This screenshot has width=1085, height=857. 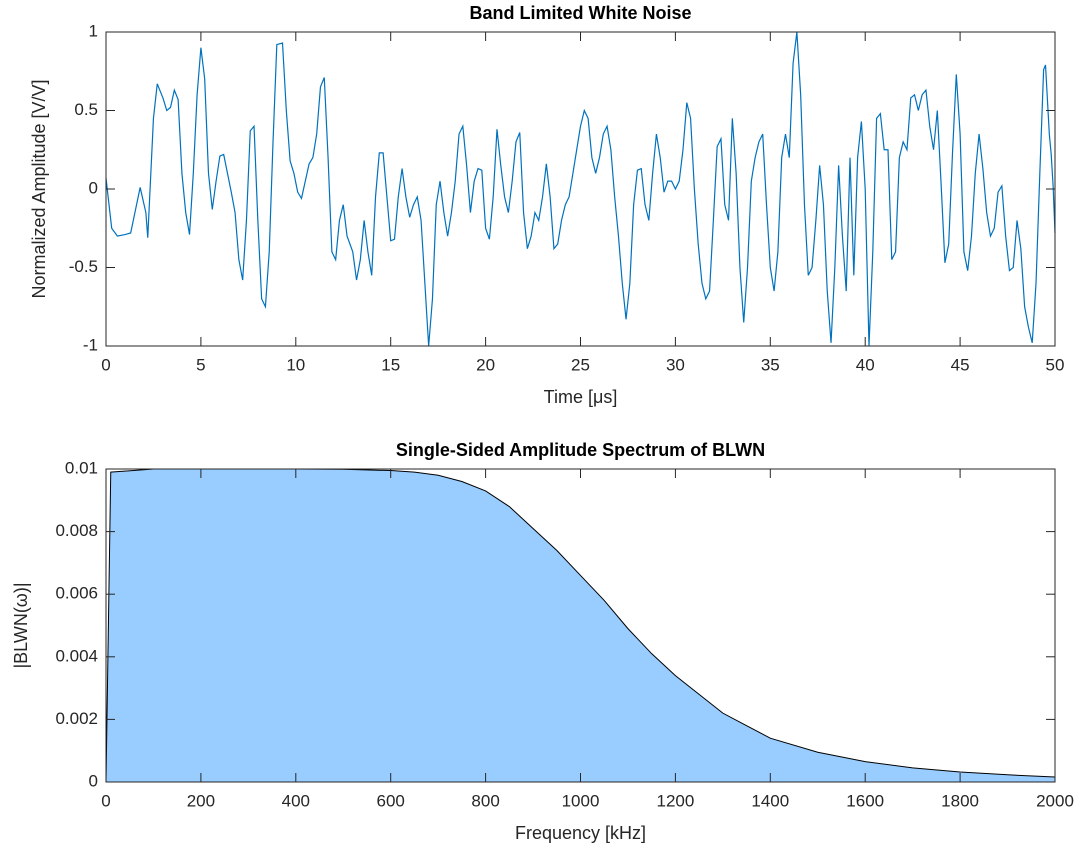 I want to click on x-tick-label: 1600, so click(x=865, y=800).